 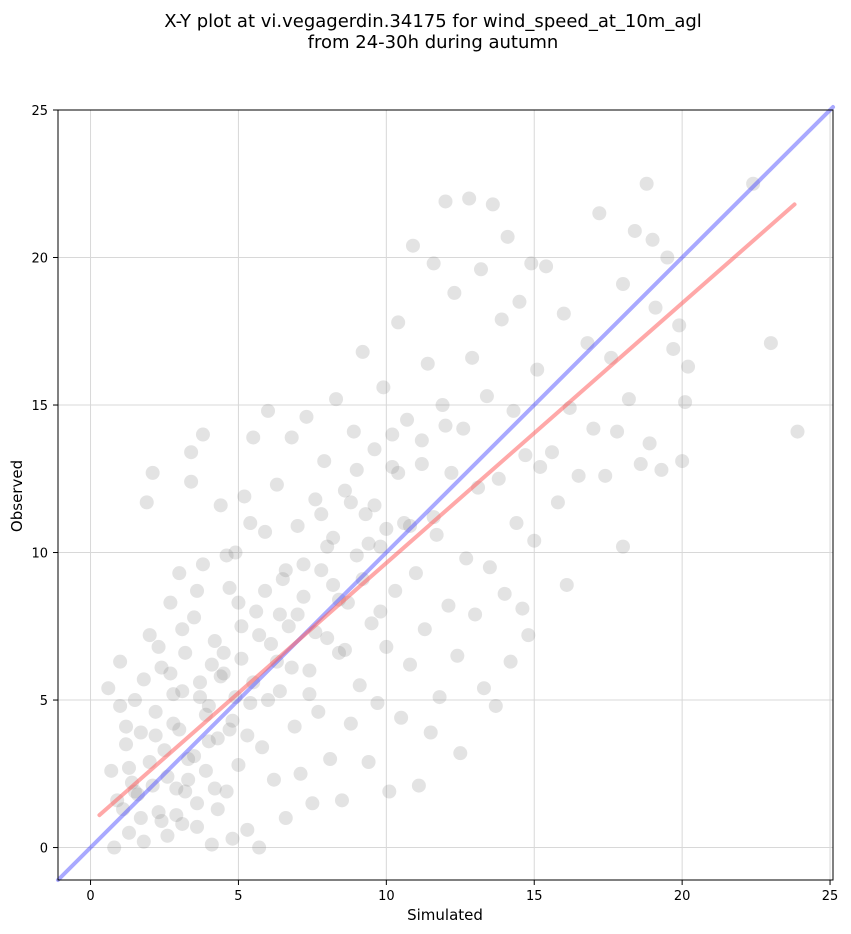 What do you see at coordinates (830, 896) in the screenshot?
I see `x-tick-label: 25` at bounding box center [830, 896].